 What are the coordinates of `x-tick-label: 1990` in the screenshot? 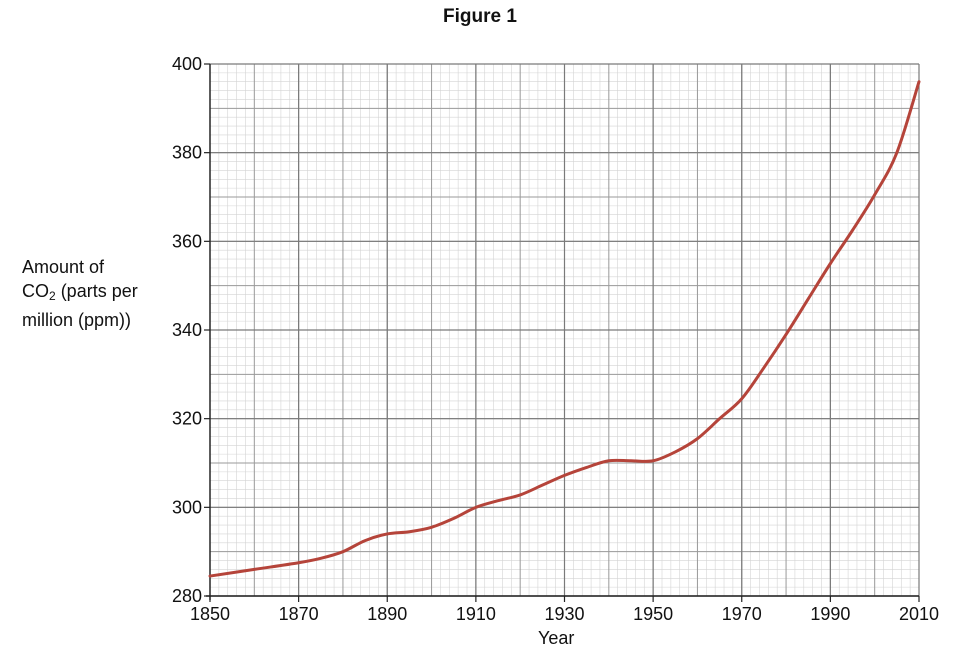 It's located at (830, 614).